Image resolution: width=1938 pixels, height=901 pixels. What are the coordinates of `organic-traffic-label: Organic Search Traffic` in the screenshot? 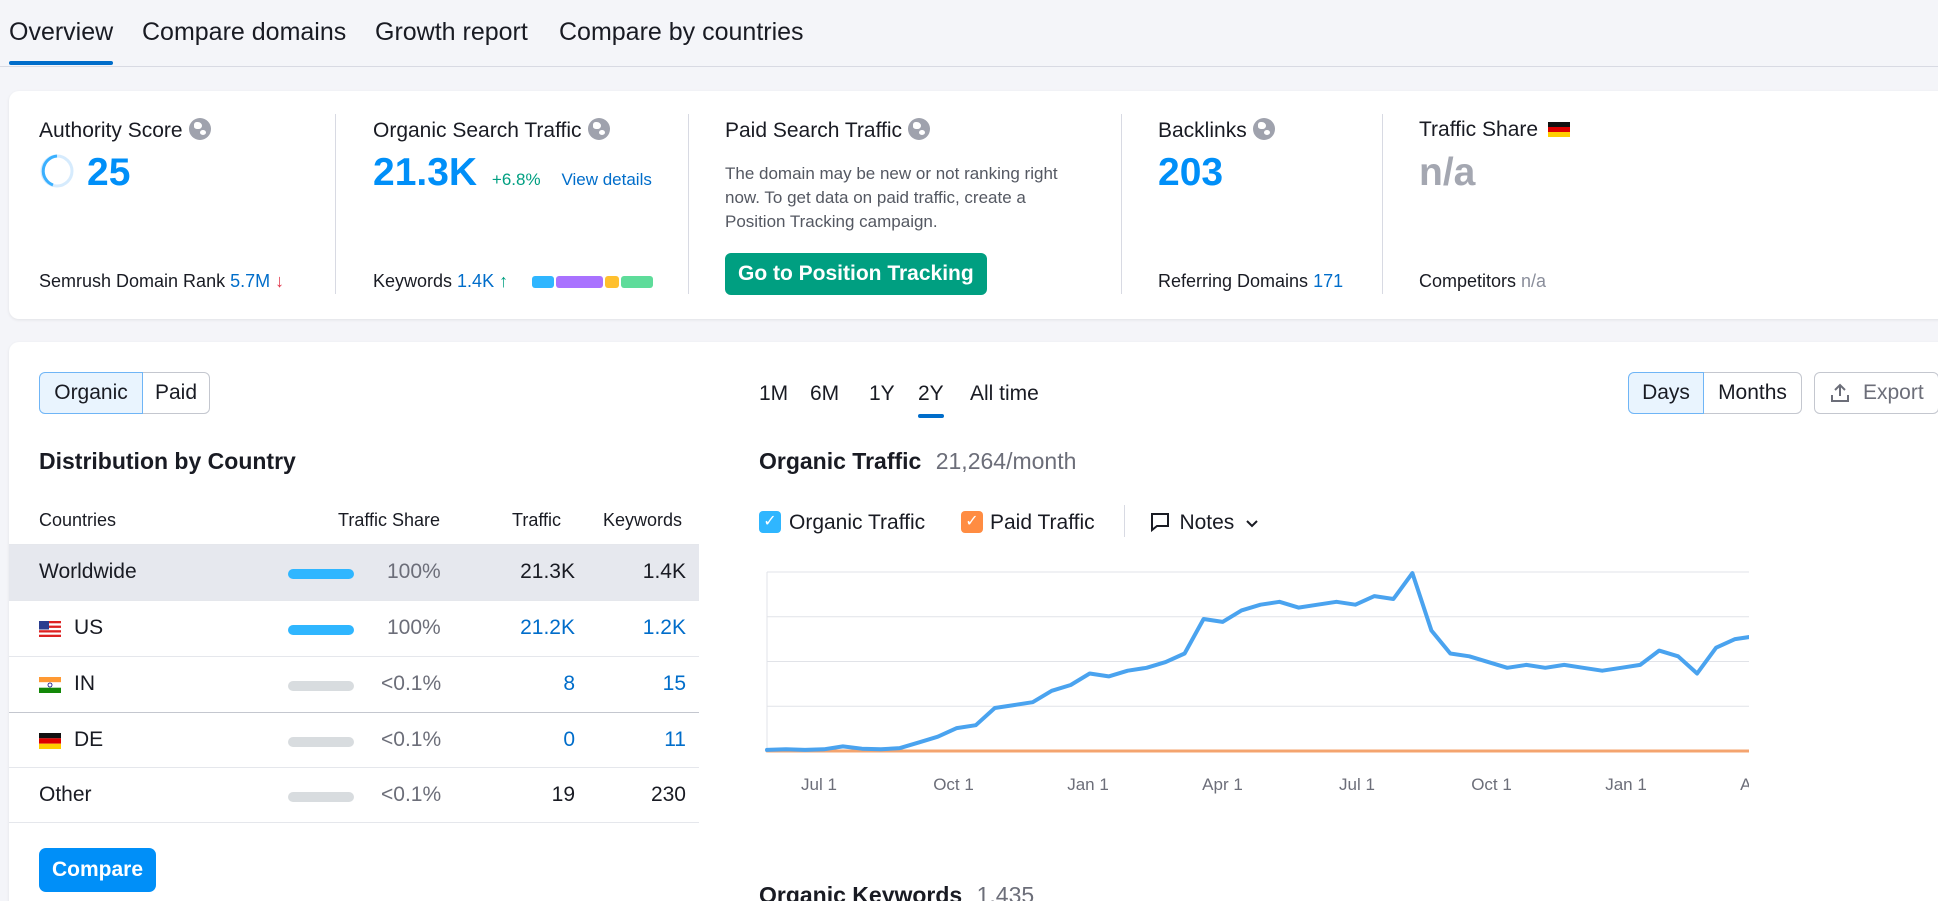 It's located at (477, 130).